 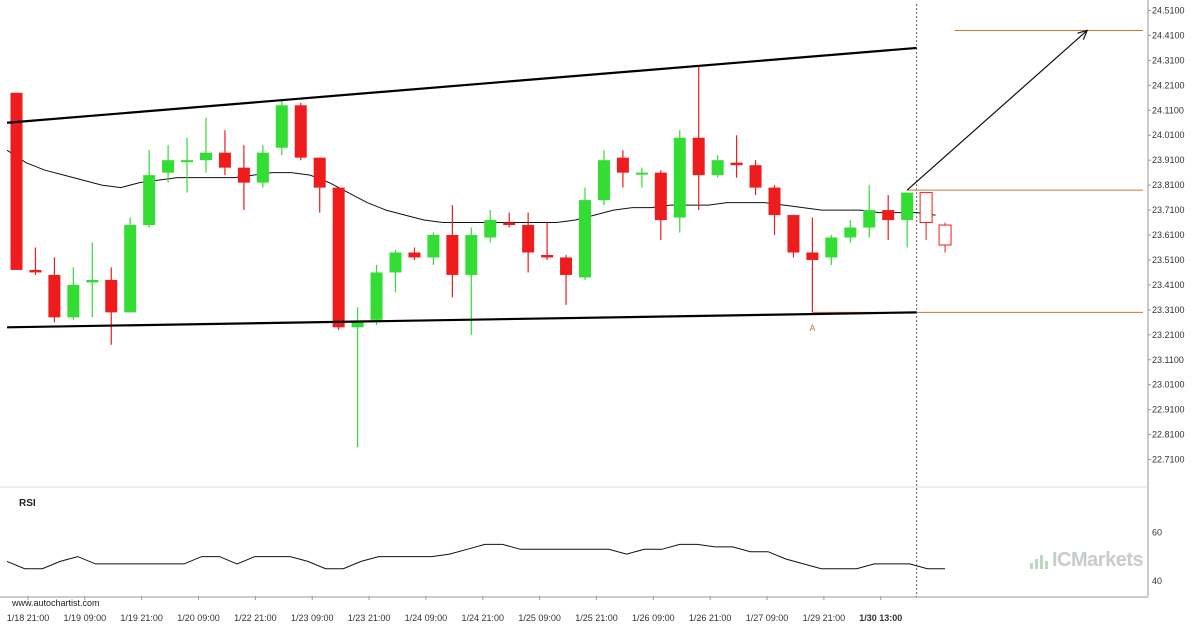 I want to click on x-tick-label: 1/19 09:00, so click(x=85, y=618).